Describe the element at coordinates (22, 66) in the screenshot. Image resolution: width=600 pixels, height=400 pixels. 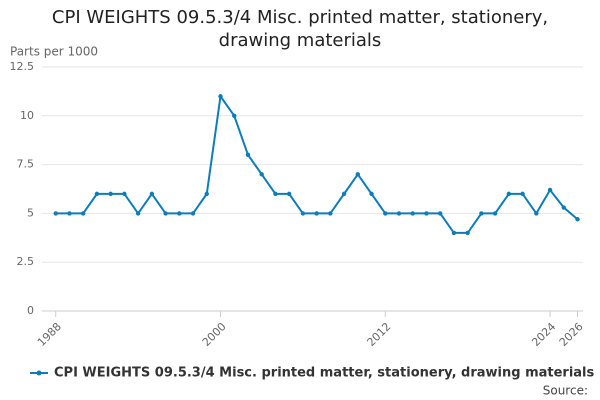
I see `y-tick-label: 12.5` at that location.